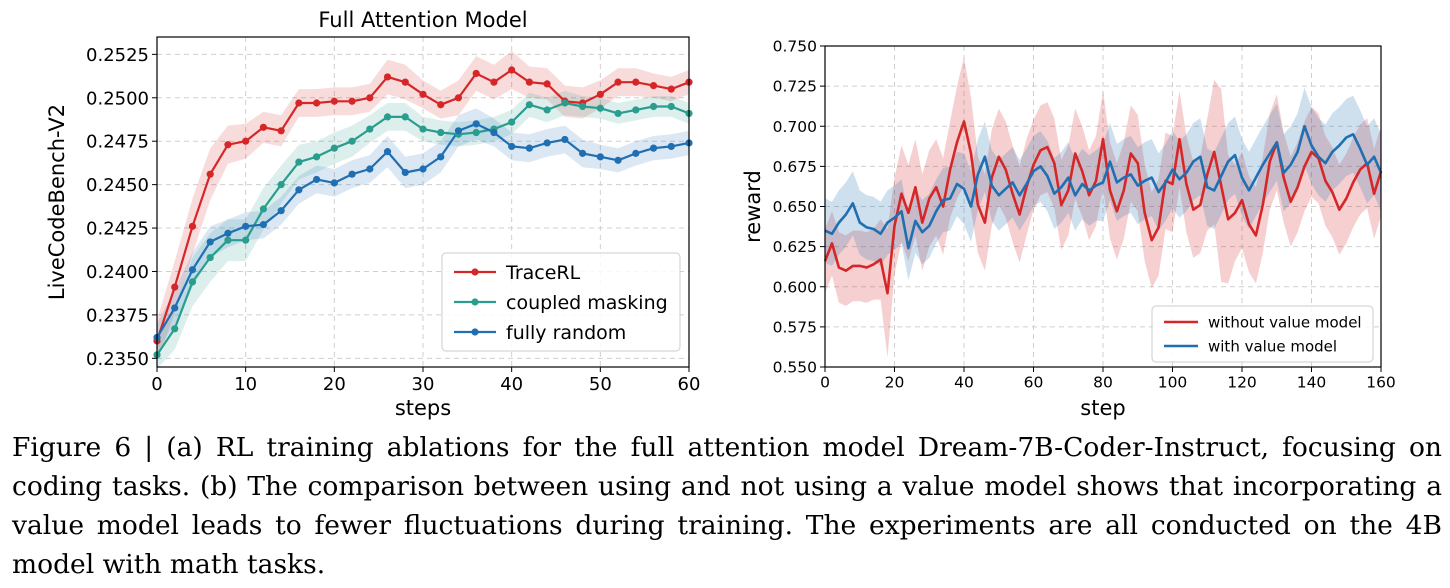 The width and height of the screenshot is (1450, 588). Describe the element at coordinates (795, 167) in the screenshot. I see `chart-b-y-tick-label: 0.675` at that location.